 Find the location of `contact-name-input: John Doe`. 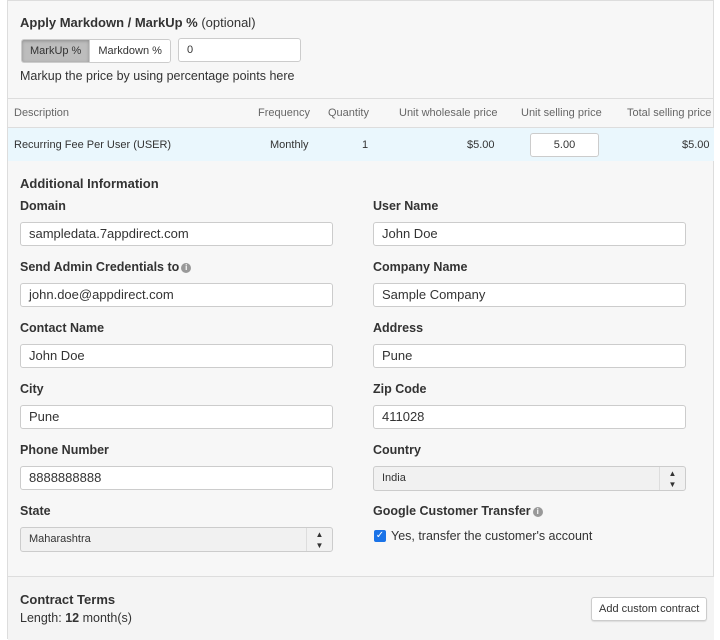

contact-name-input: John Doe is located at coordinates (176, 356).